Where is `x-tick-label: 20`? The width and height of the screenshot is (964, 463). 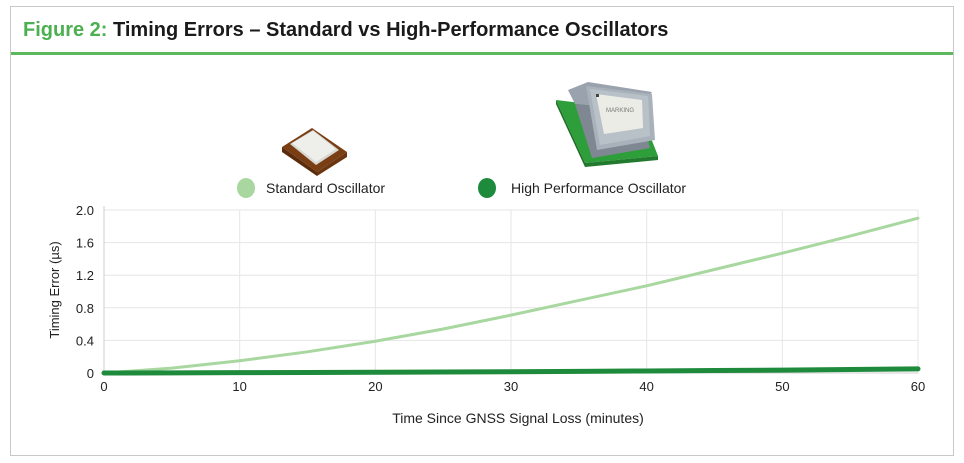
x-tick-label: 20 is located at coordinates (375, 386).